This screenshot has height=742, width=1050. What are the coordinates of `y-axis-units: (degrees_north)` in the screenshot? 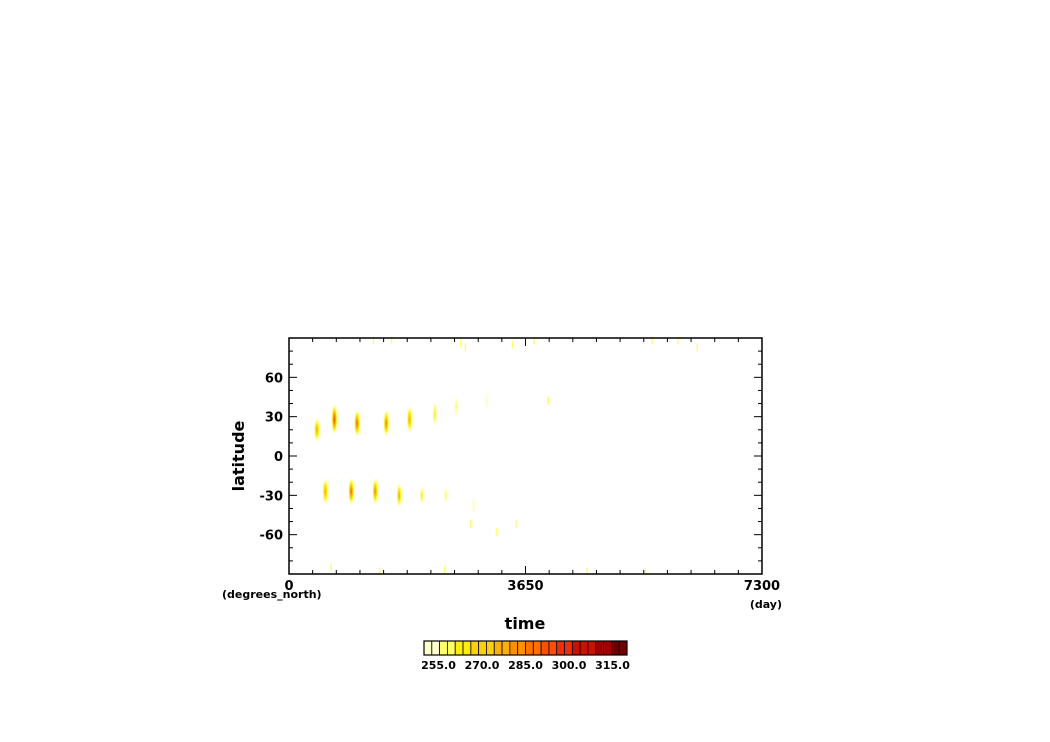 It's located at (272, 594).